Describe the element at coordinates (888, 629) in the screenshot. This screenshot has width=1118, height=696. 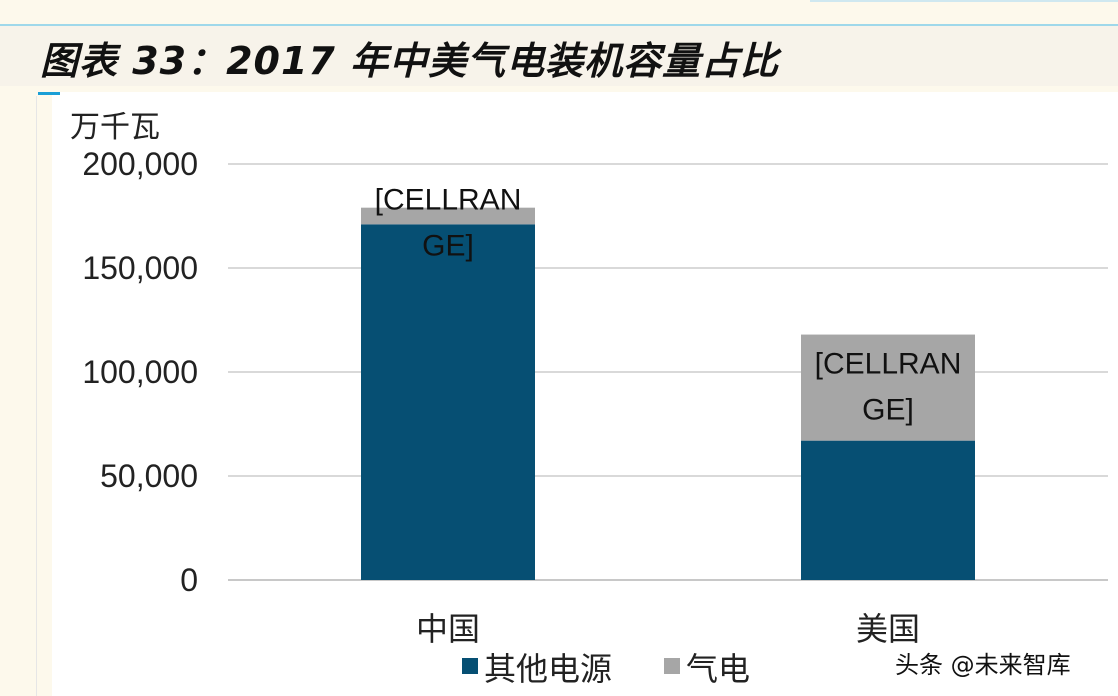
I see `category-label: 美国` at that location.